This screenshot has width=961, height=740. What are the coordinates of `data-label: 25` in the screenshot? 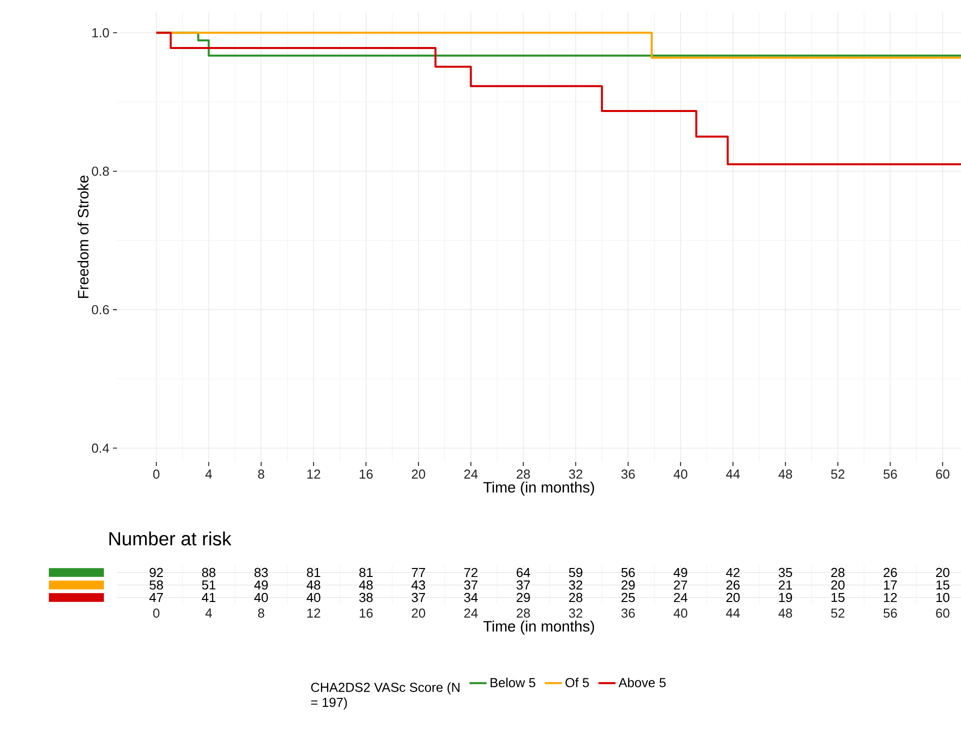 It's located at (628, 597).